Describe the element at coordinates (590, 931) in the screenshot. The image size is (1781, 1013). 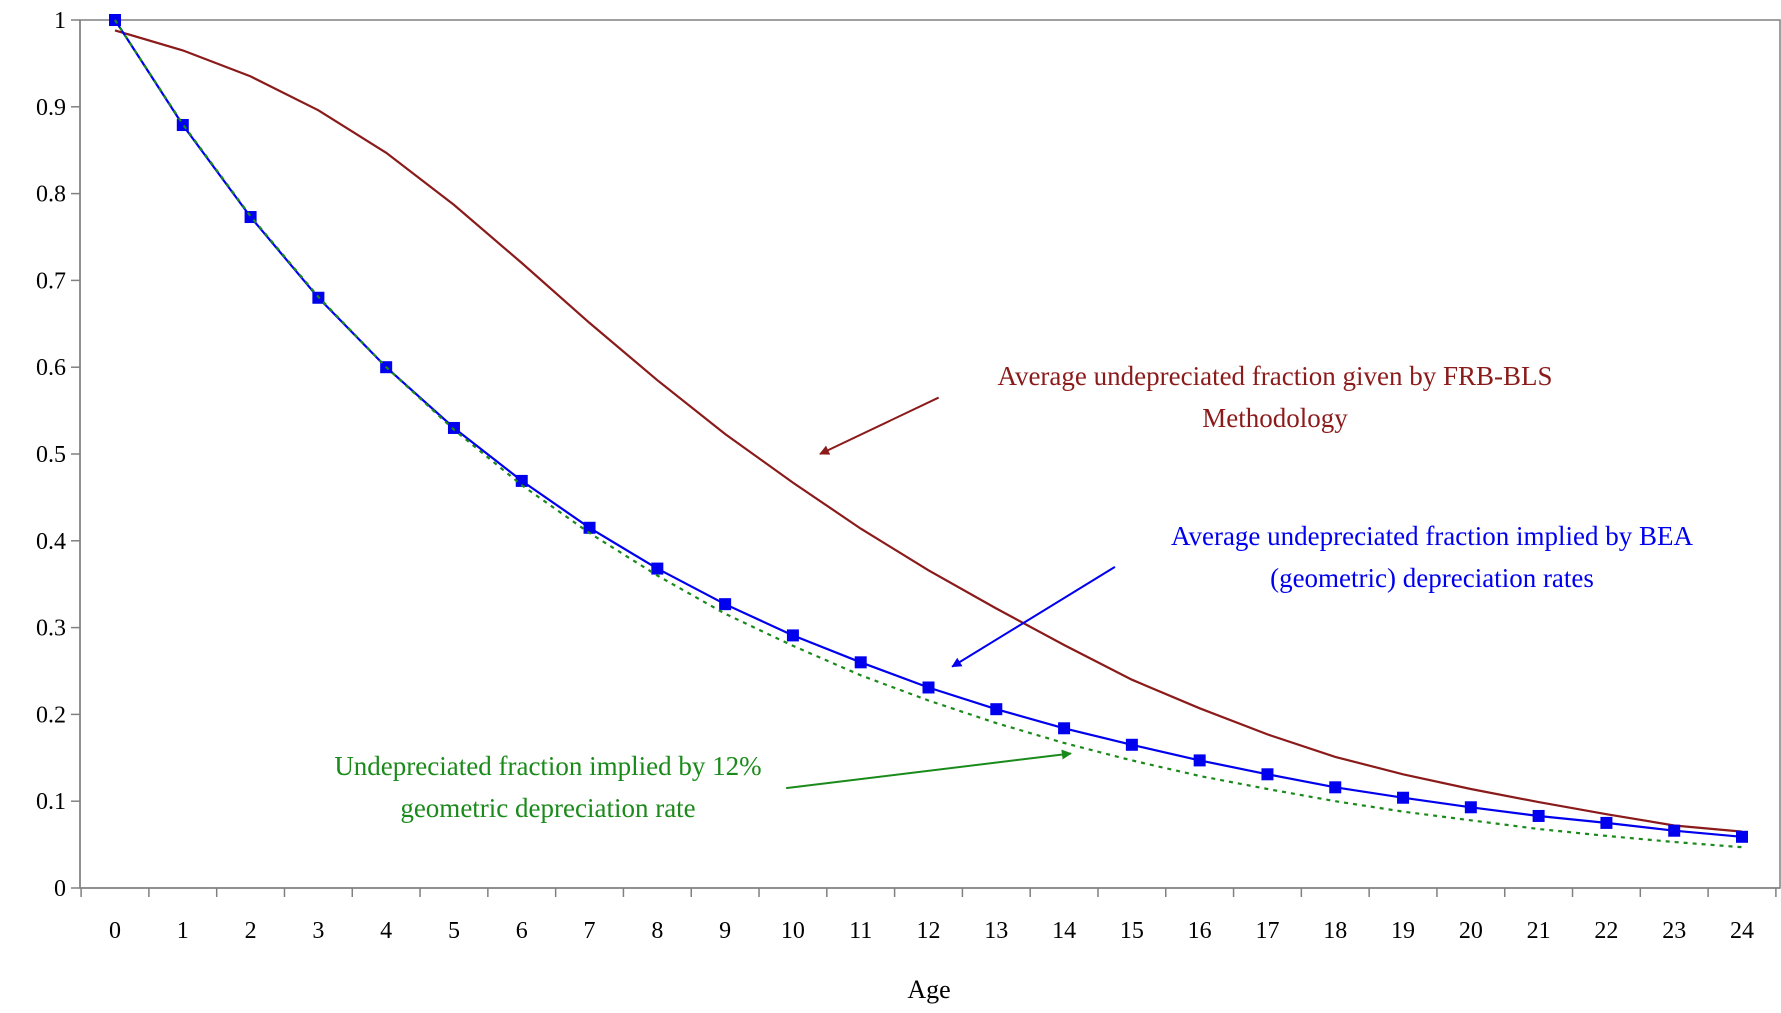
I see `x-tick-label: 7` at that location.